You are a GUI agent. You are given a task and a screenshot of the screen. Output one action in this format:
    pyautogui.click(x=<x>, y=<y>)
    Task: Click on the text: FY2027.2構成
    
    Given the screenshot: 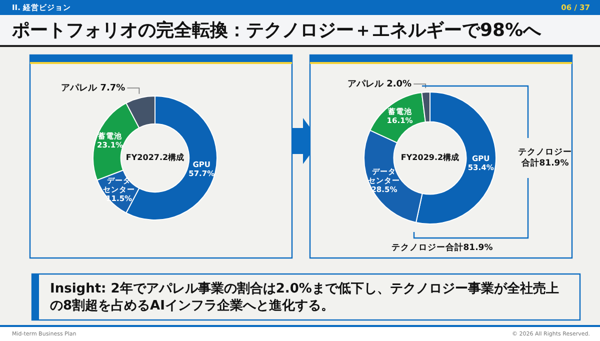 What is the action you would take?
    pyautogui.click(x=155, y=157)
    